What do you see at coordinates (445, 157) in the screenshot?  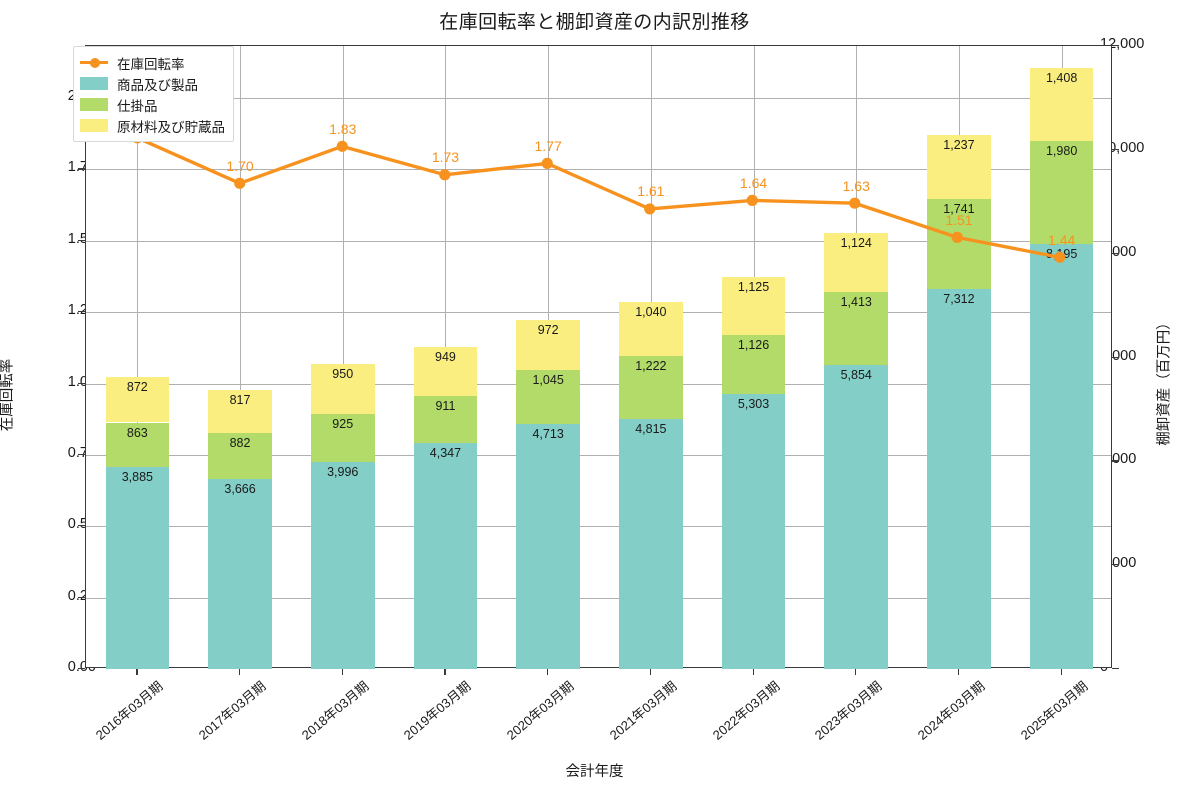 I see `line-value-label: 1.73` at bounding box center [445, 157].